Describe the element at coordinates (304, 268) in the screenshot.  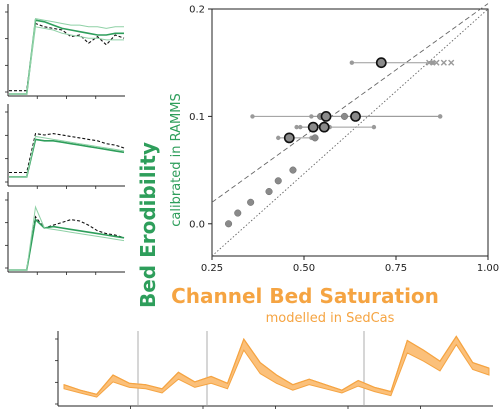
I see `x-tick-label: 0.50` at that location.